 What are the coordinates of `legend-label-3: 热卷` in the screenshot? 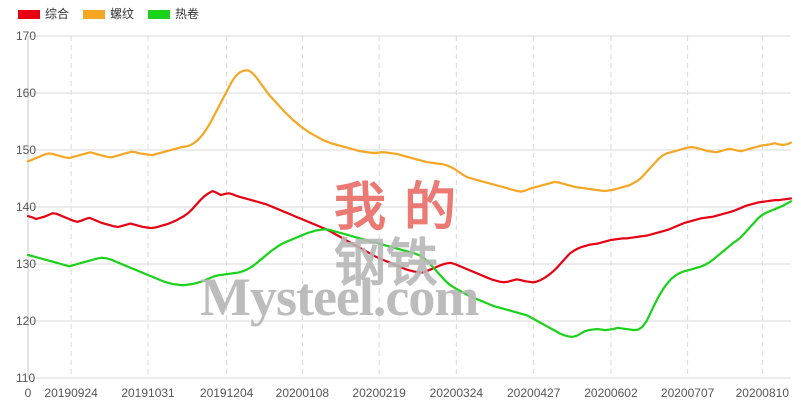 It's located at (187, 14).